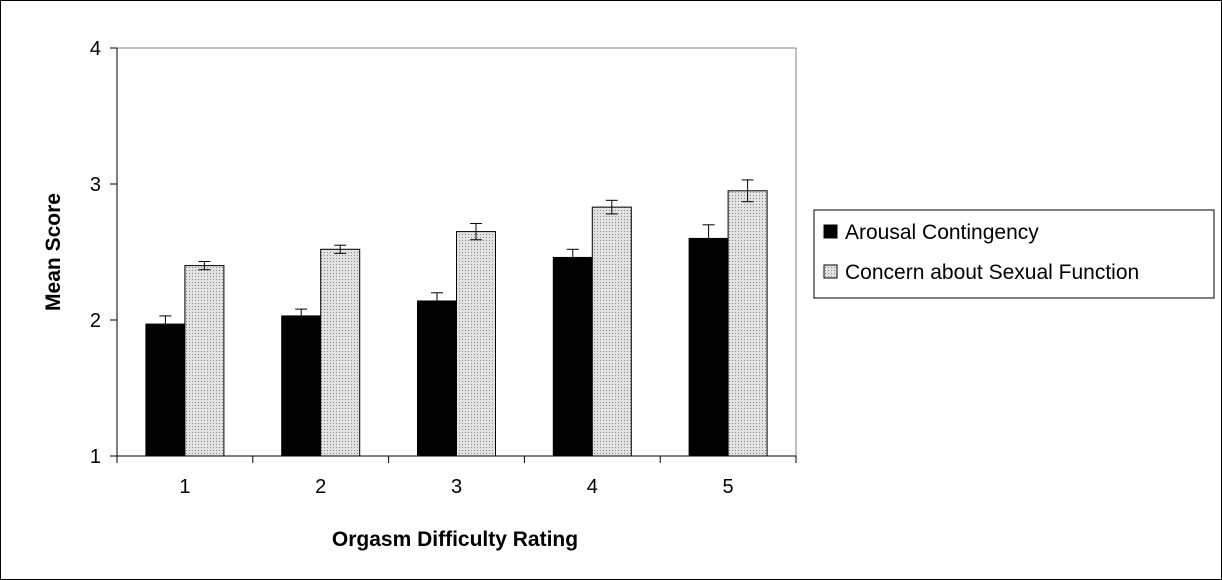 The image size is (1222, 580). Describe the element at coordinates (95, 49) in the screenshot. I see `y-tick-label: 4` at that location.